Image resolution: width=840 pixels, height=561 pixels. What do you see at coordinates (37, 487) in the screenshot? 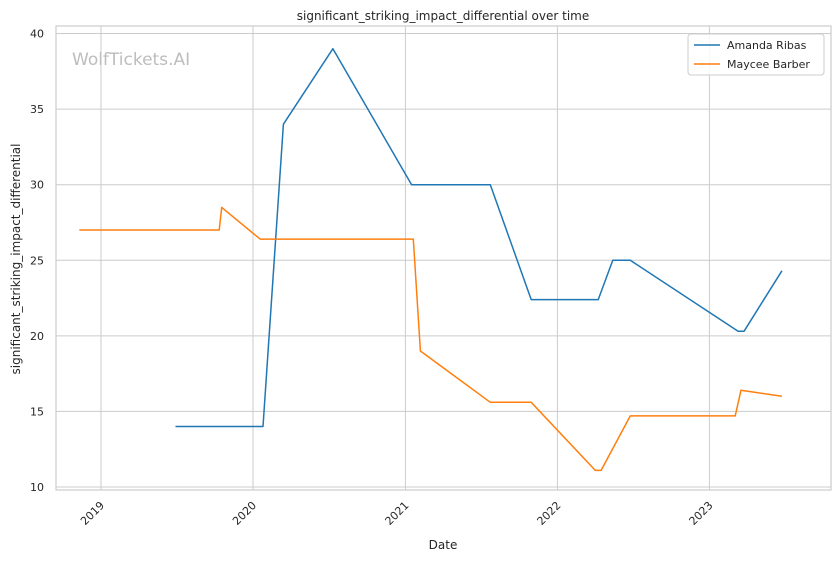
I see `y-tick-label: 10` at bounding box center [37, 487].